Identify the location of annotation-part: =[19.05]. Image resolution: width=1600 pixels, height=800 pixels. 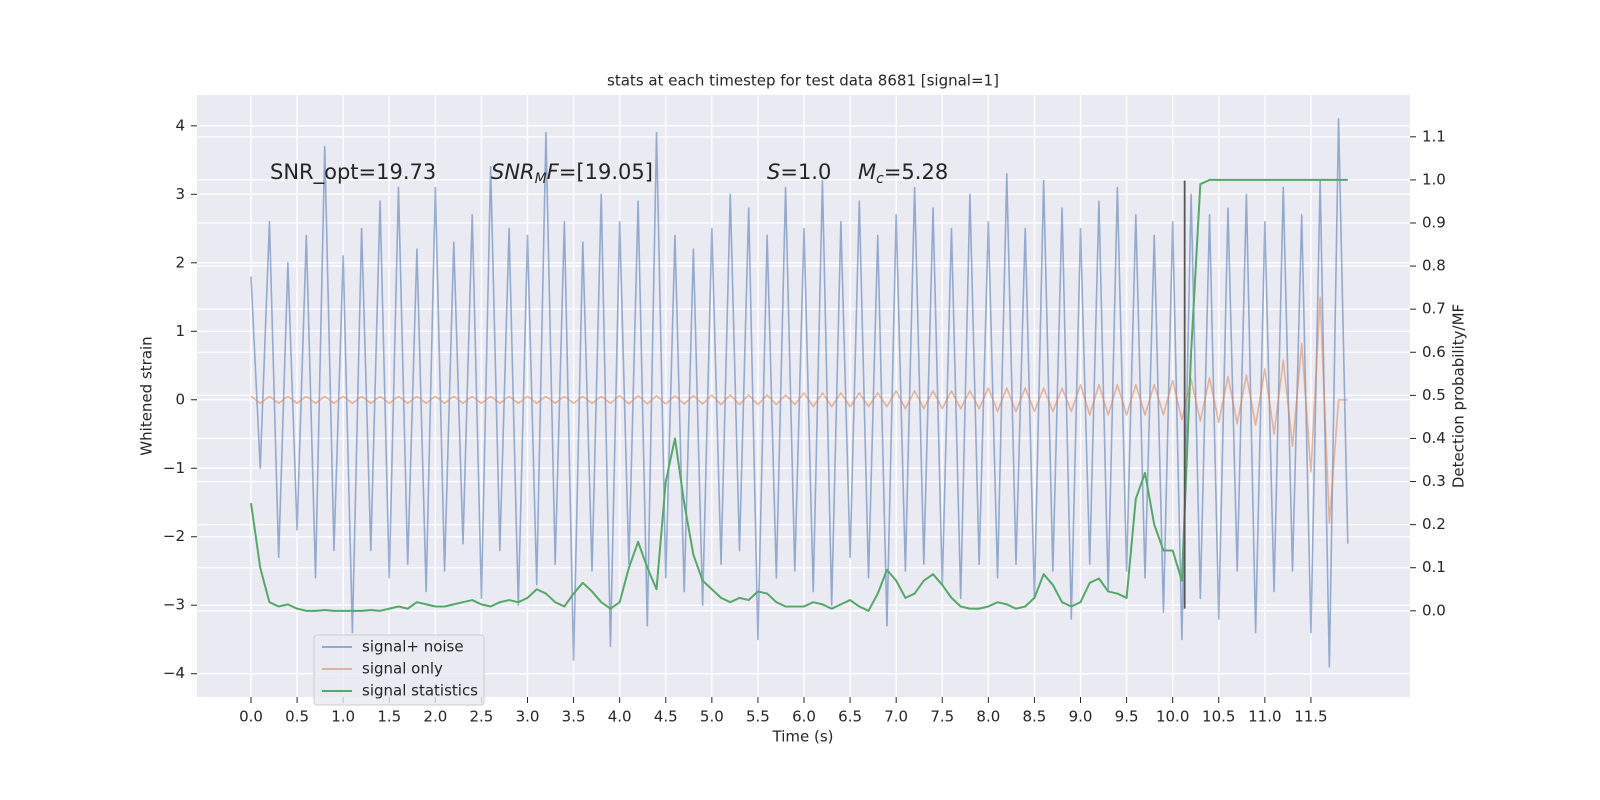
(606, 172).